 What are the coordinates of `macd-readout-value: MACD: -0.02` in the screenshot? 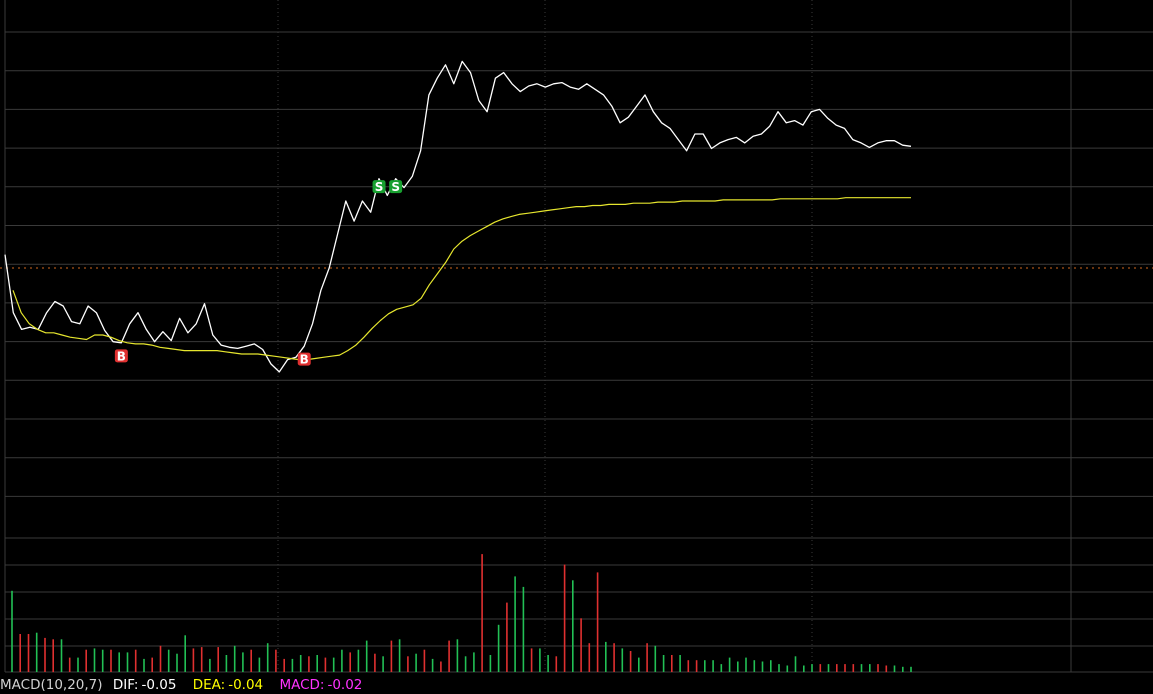 It's located at (323, 685).